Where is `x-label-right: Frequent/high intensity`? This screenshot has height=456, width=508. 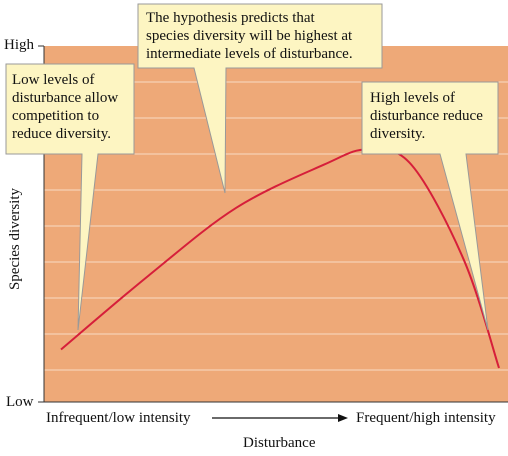
x-label-right: Frequent/high intensity is located at coordinates (426, 418).